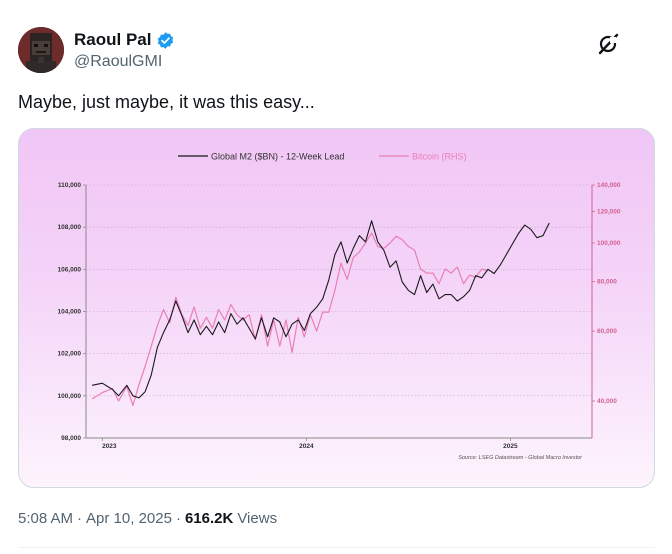 The height and width of the screenshot is (554, 672). What do you see at coordinates (209, 518) in the screenshot?
I see `views-count: 616.2K` at bounding box center [209, 518].